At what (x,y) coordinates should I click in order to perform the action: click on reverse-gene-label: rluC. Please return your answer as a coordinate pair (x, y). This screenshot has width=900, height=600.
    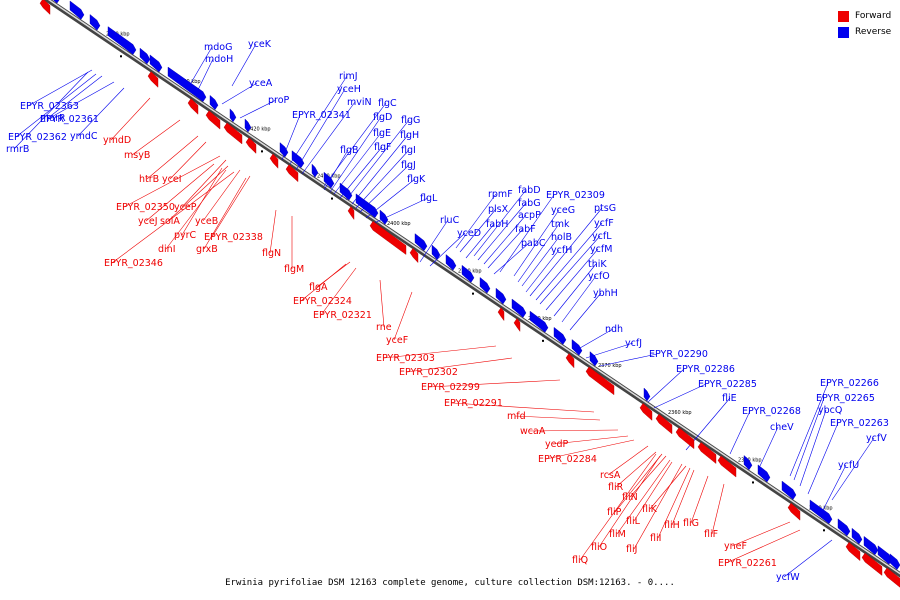
    Looking at the image, I should click on (450, 220).